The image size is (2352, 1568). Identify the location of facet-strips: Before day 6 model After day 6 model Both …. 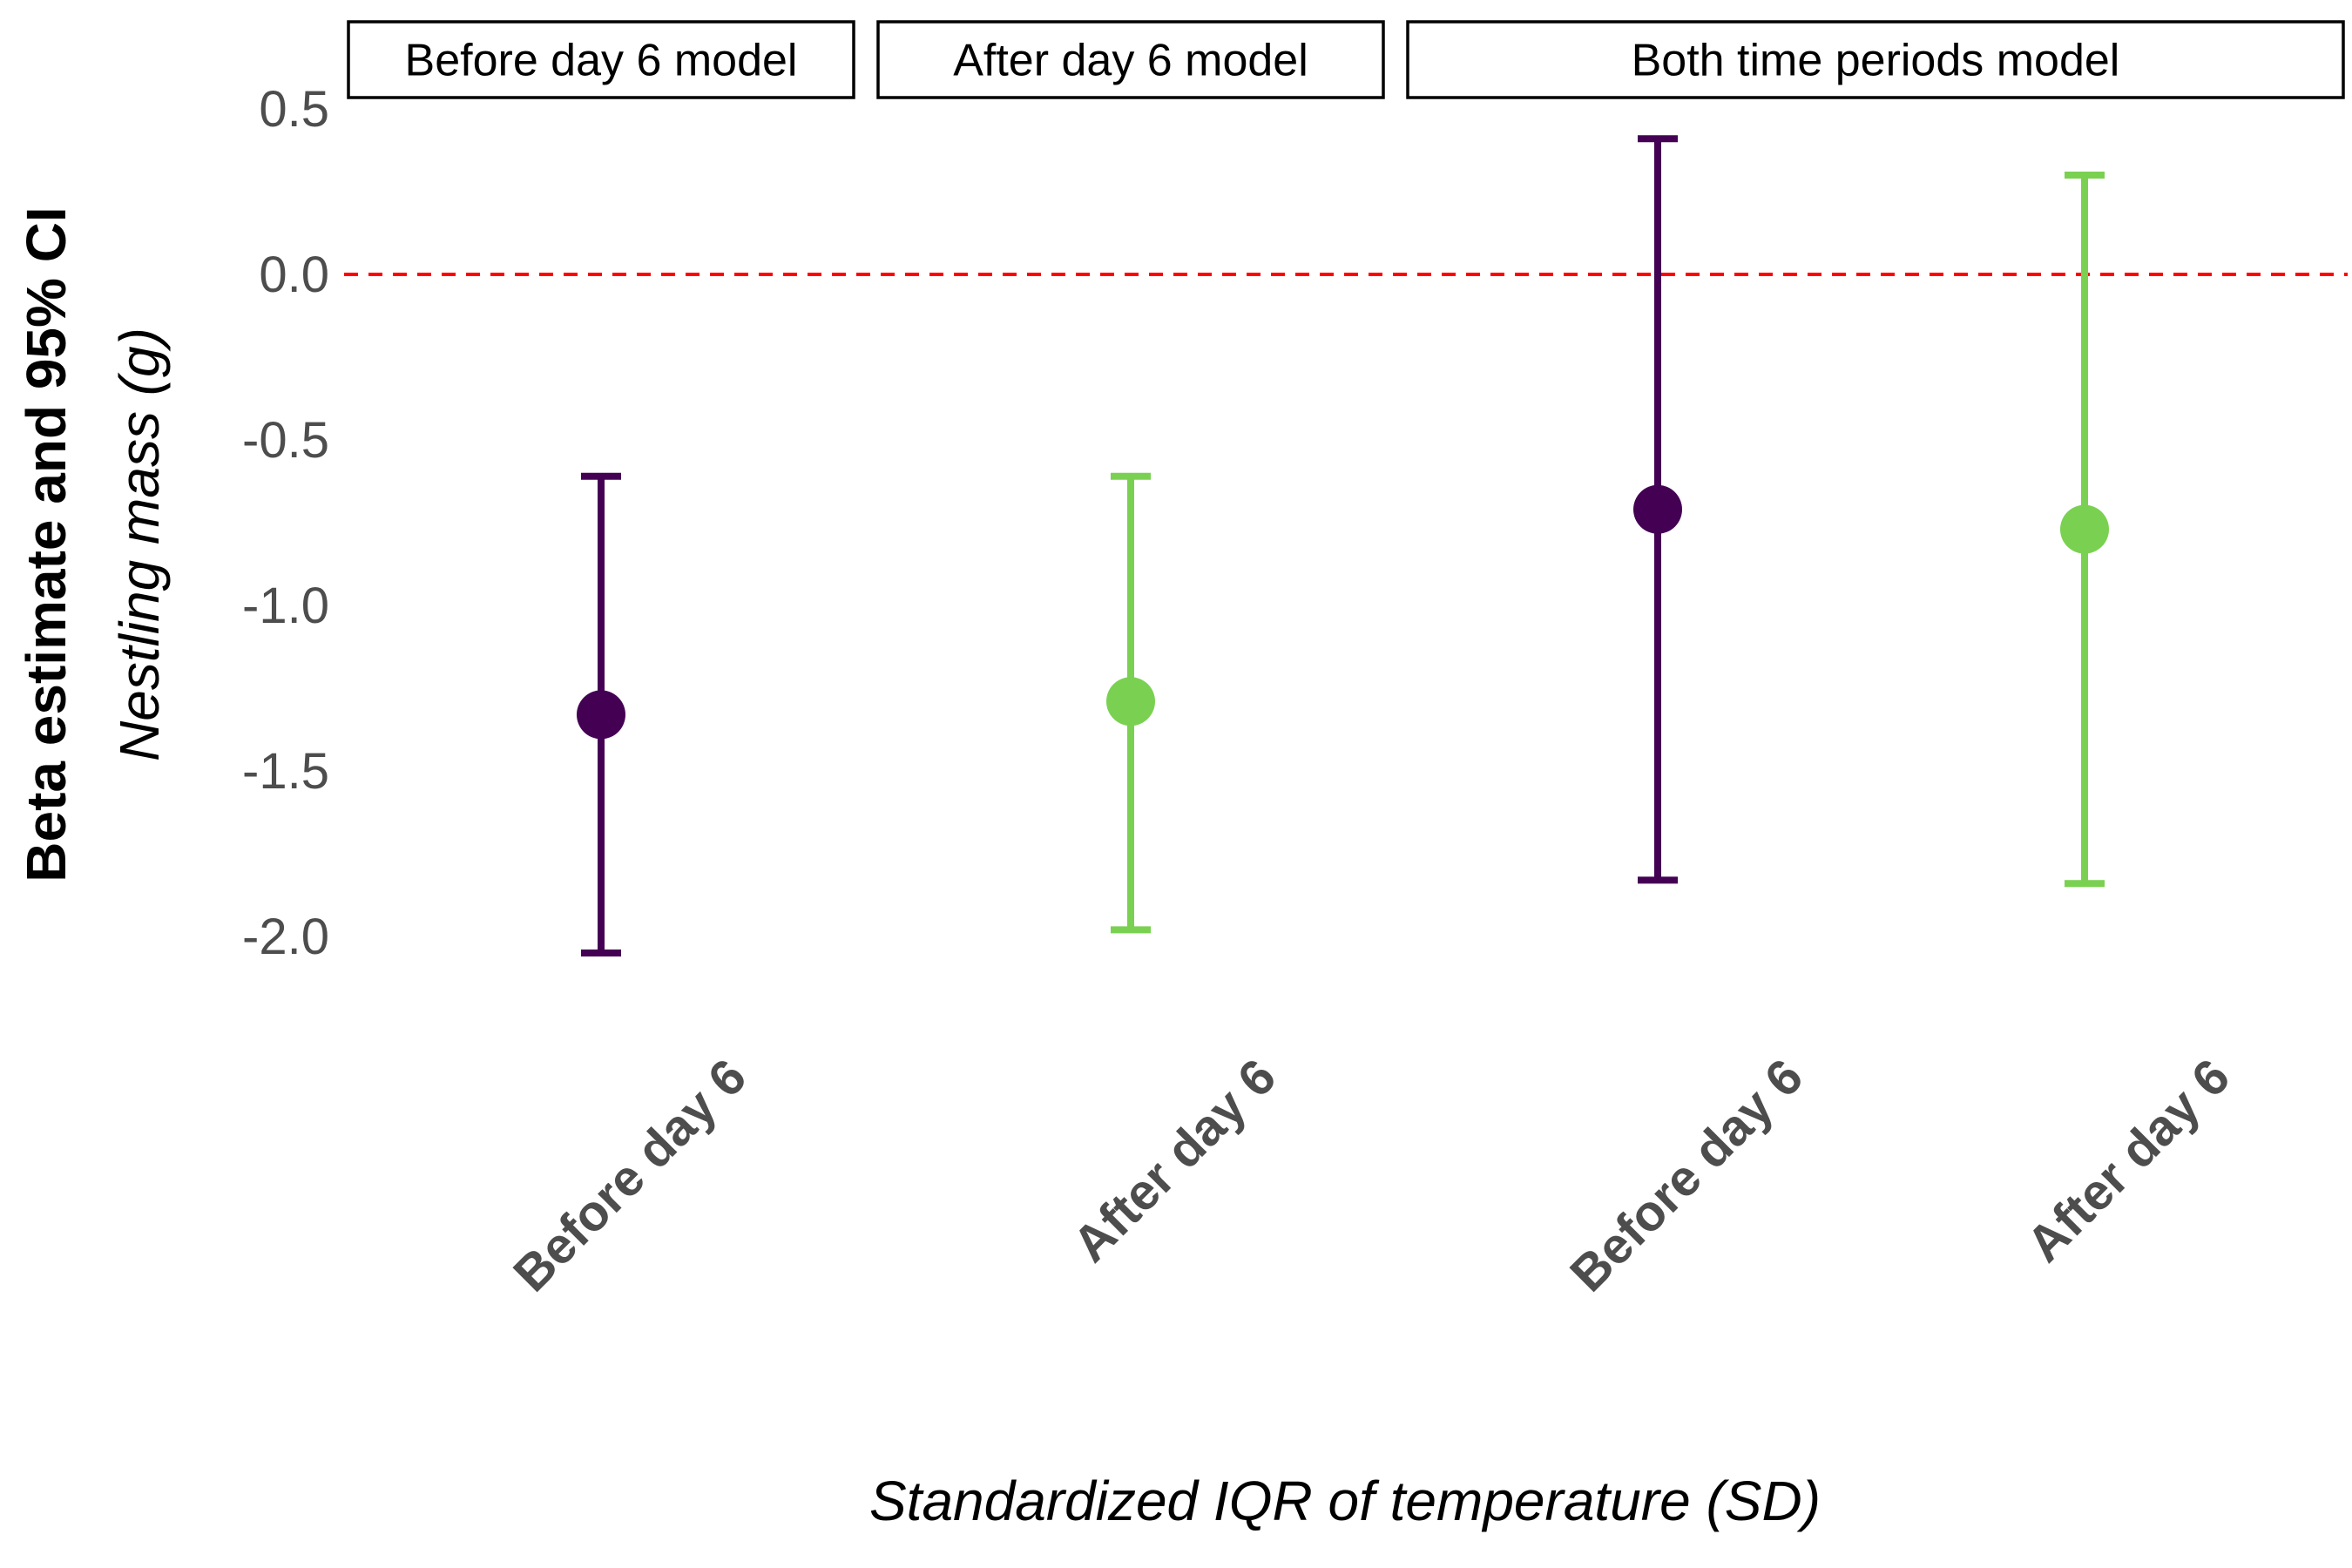
(1346, 59).